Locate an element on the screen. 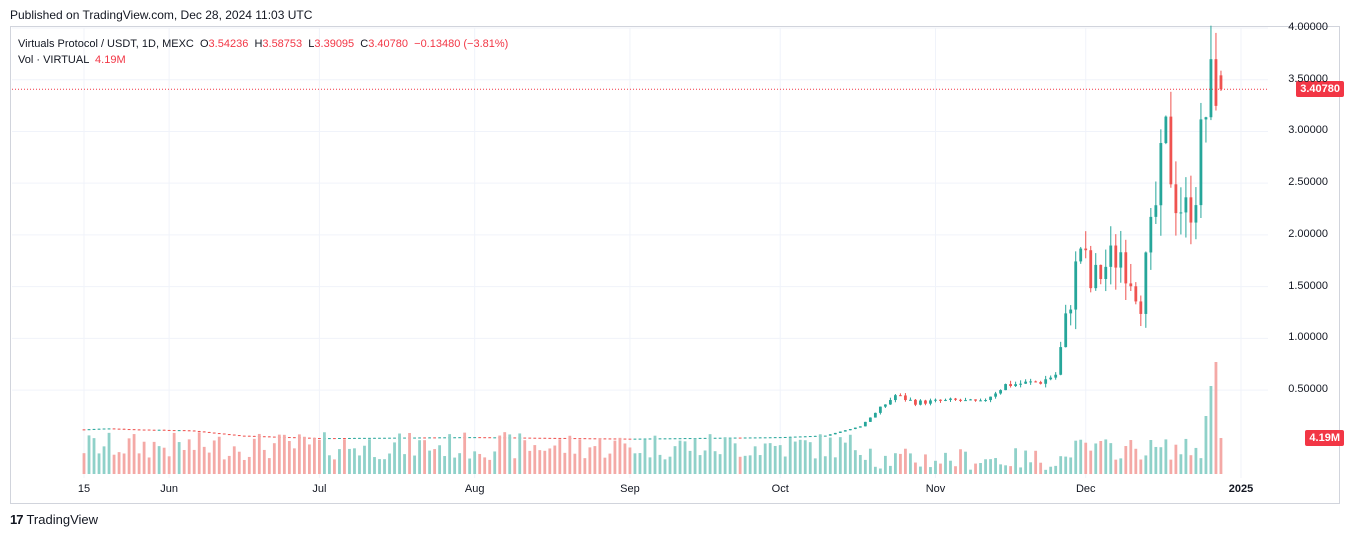 The width and height of the screenshot is (1352, 538). y-tick-label: 1.50000 is located at coordinates (1308, 285).